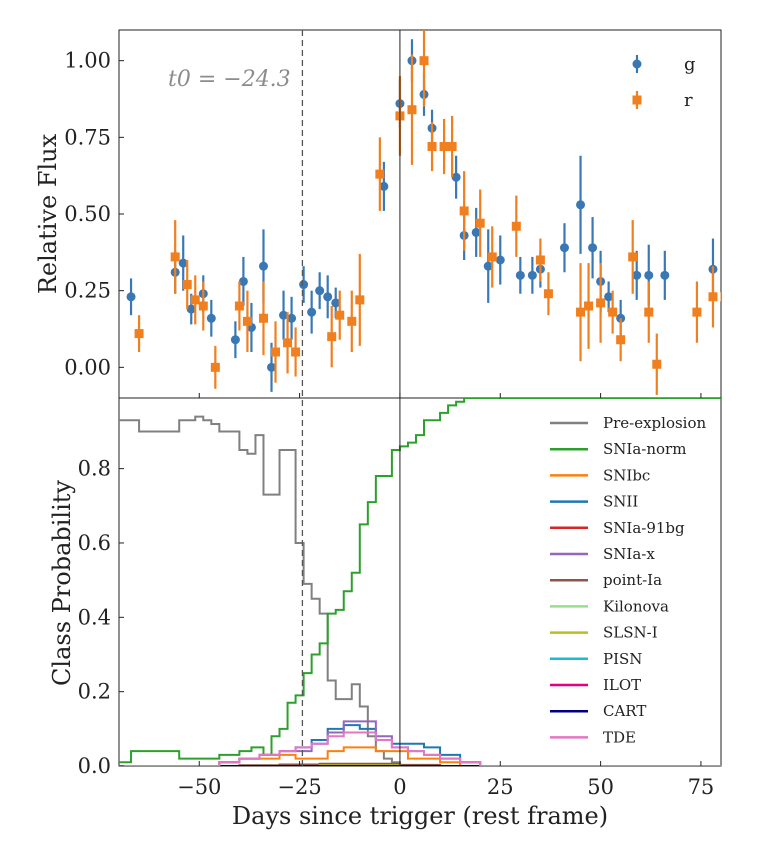  Describe the element at coordinates (644, 528) in the screenshot. I see `legend-label: SNIa-91bg` at that location.